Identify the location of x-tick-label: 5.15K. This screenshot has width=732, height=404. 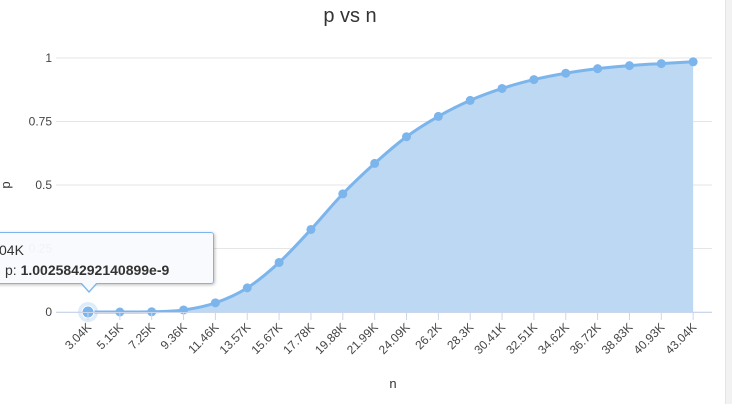
(110, 336).